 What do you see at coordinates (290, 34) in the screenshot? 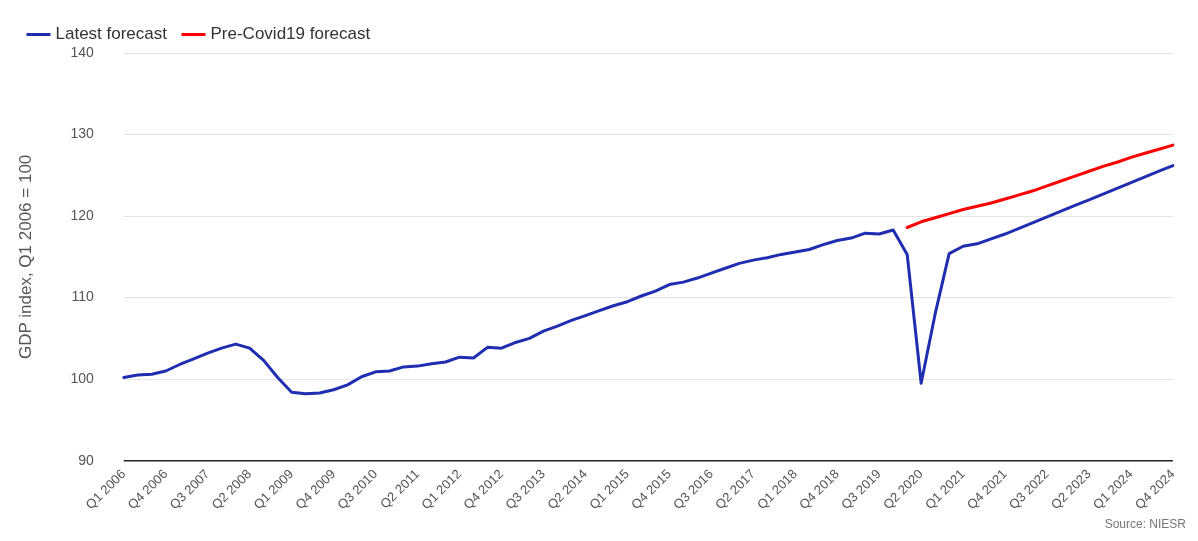
I see `legend-label: Pre-Covid19 forecast` at bounding box center [290, 34].